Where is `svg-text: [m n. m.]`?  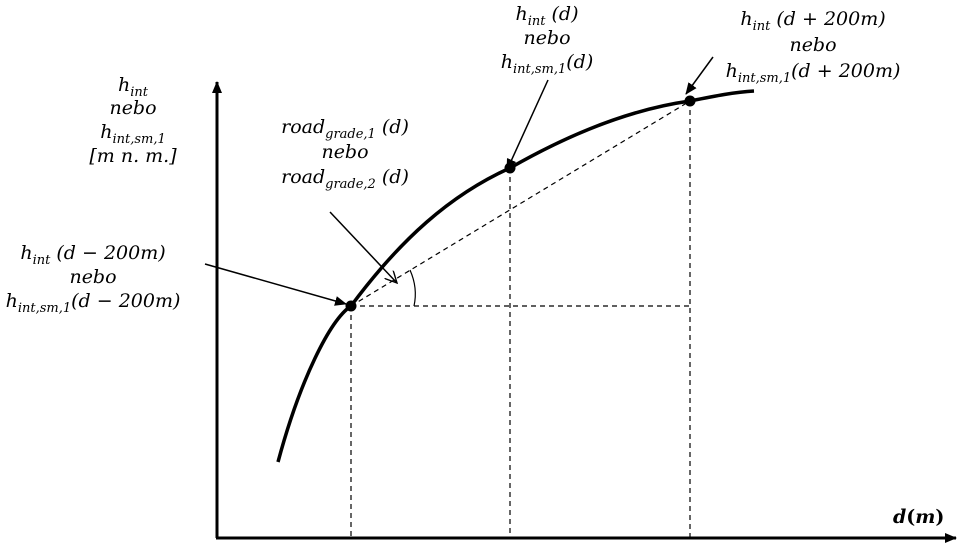 svg-text: [m n. m.] is located at coordinates (133, 156).